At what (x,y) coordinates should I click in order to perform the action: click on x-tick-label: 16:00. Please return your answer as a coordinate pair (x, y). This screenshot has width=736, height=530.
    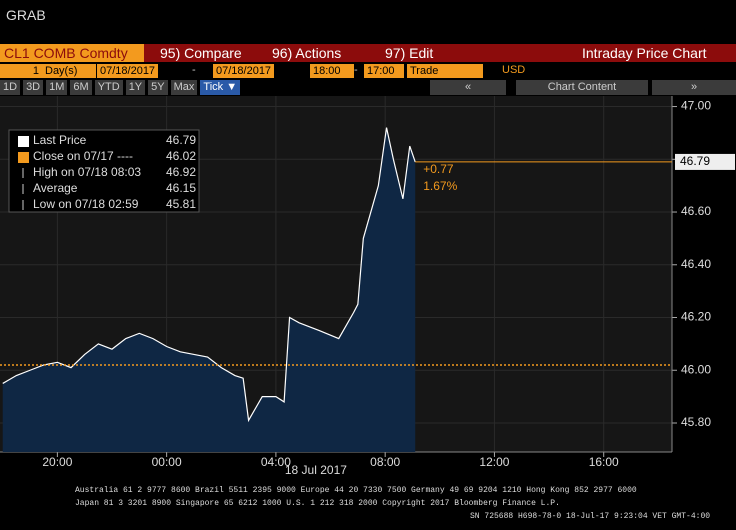
    Looking at the image, I should click on (604, 462).